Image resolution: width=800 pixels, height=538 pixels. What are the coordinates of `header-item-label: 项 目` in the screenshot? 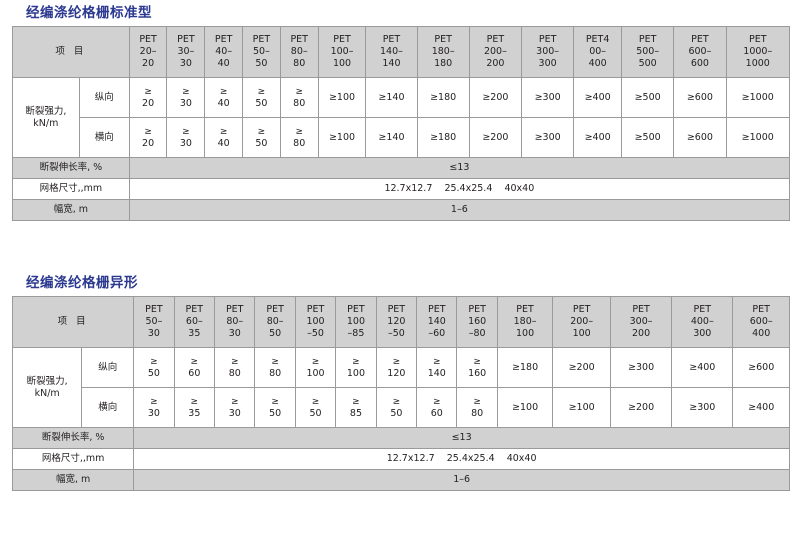 It's located at (73, 322).